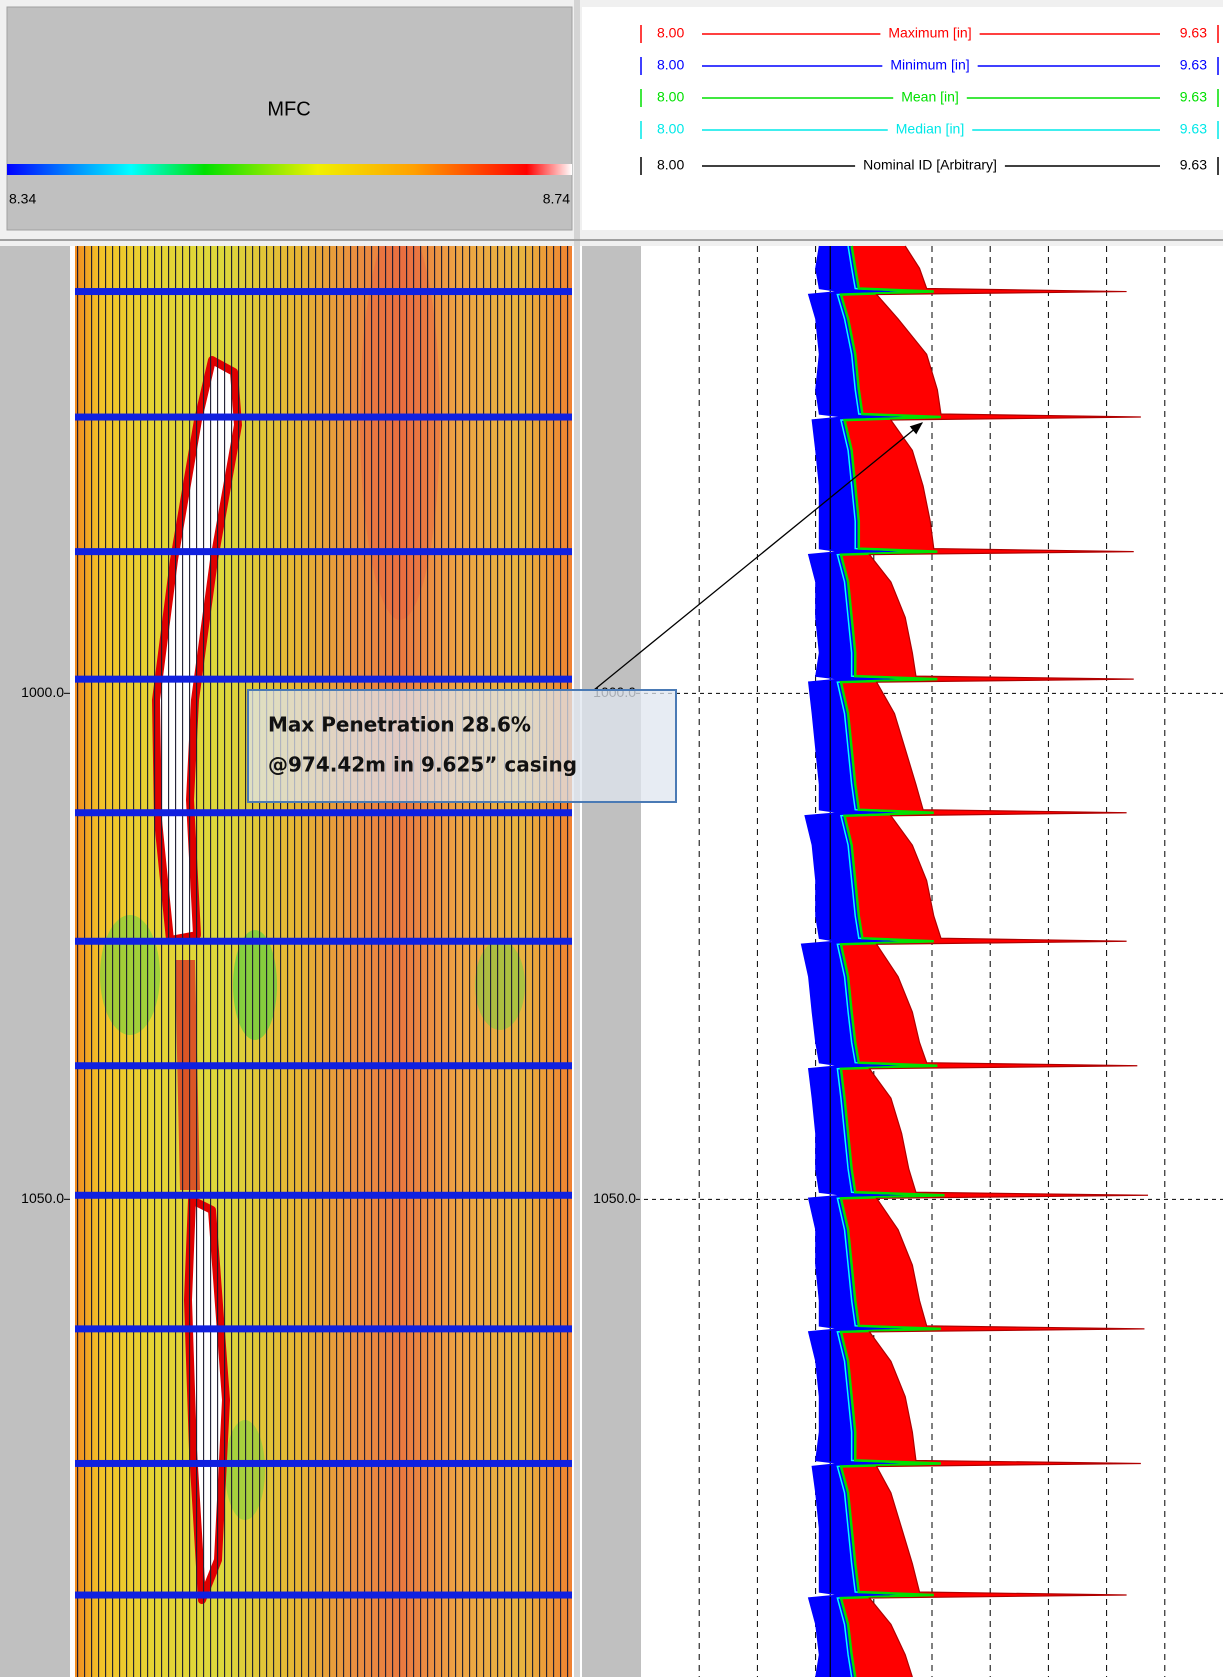  Describe the element at coordinates (289, 169) in the screenshot. I see `colorbar` at that location.